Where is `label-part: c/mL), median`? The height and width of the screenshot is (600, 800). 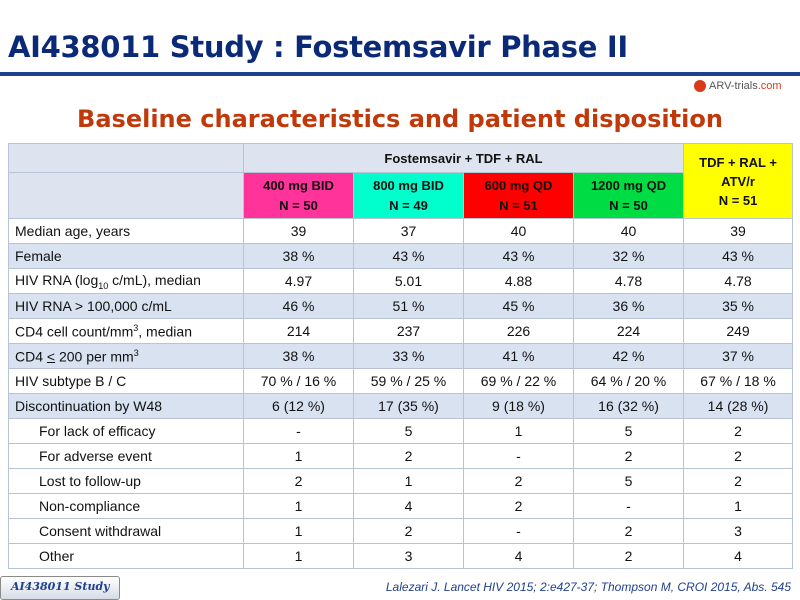 label-part: c/mL), median is located at coordinates (154, 279).